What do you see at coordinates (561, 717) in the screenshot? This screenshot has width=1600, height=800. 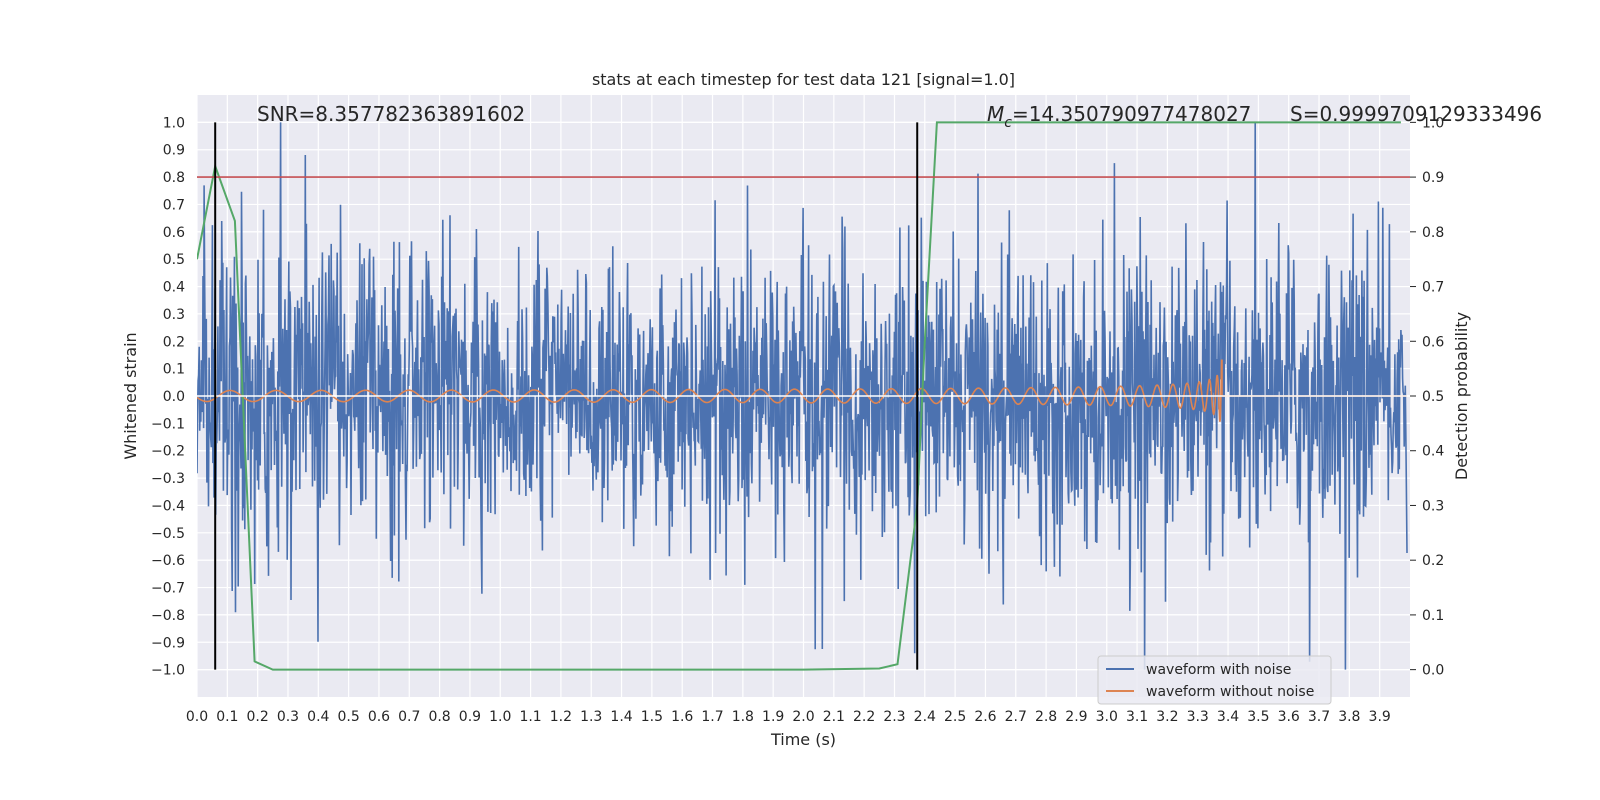 I see `x-tick-label: 1.2` at bounding box center [561, 717].